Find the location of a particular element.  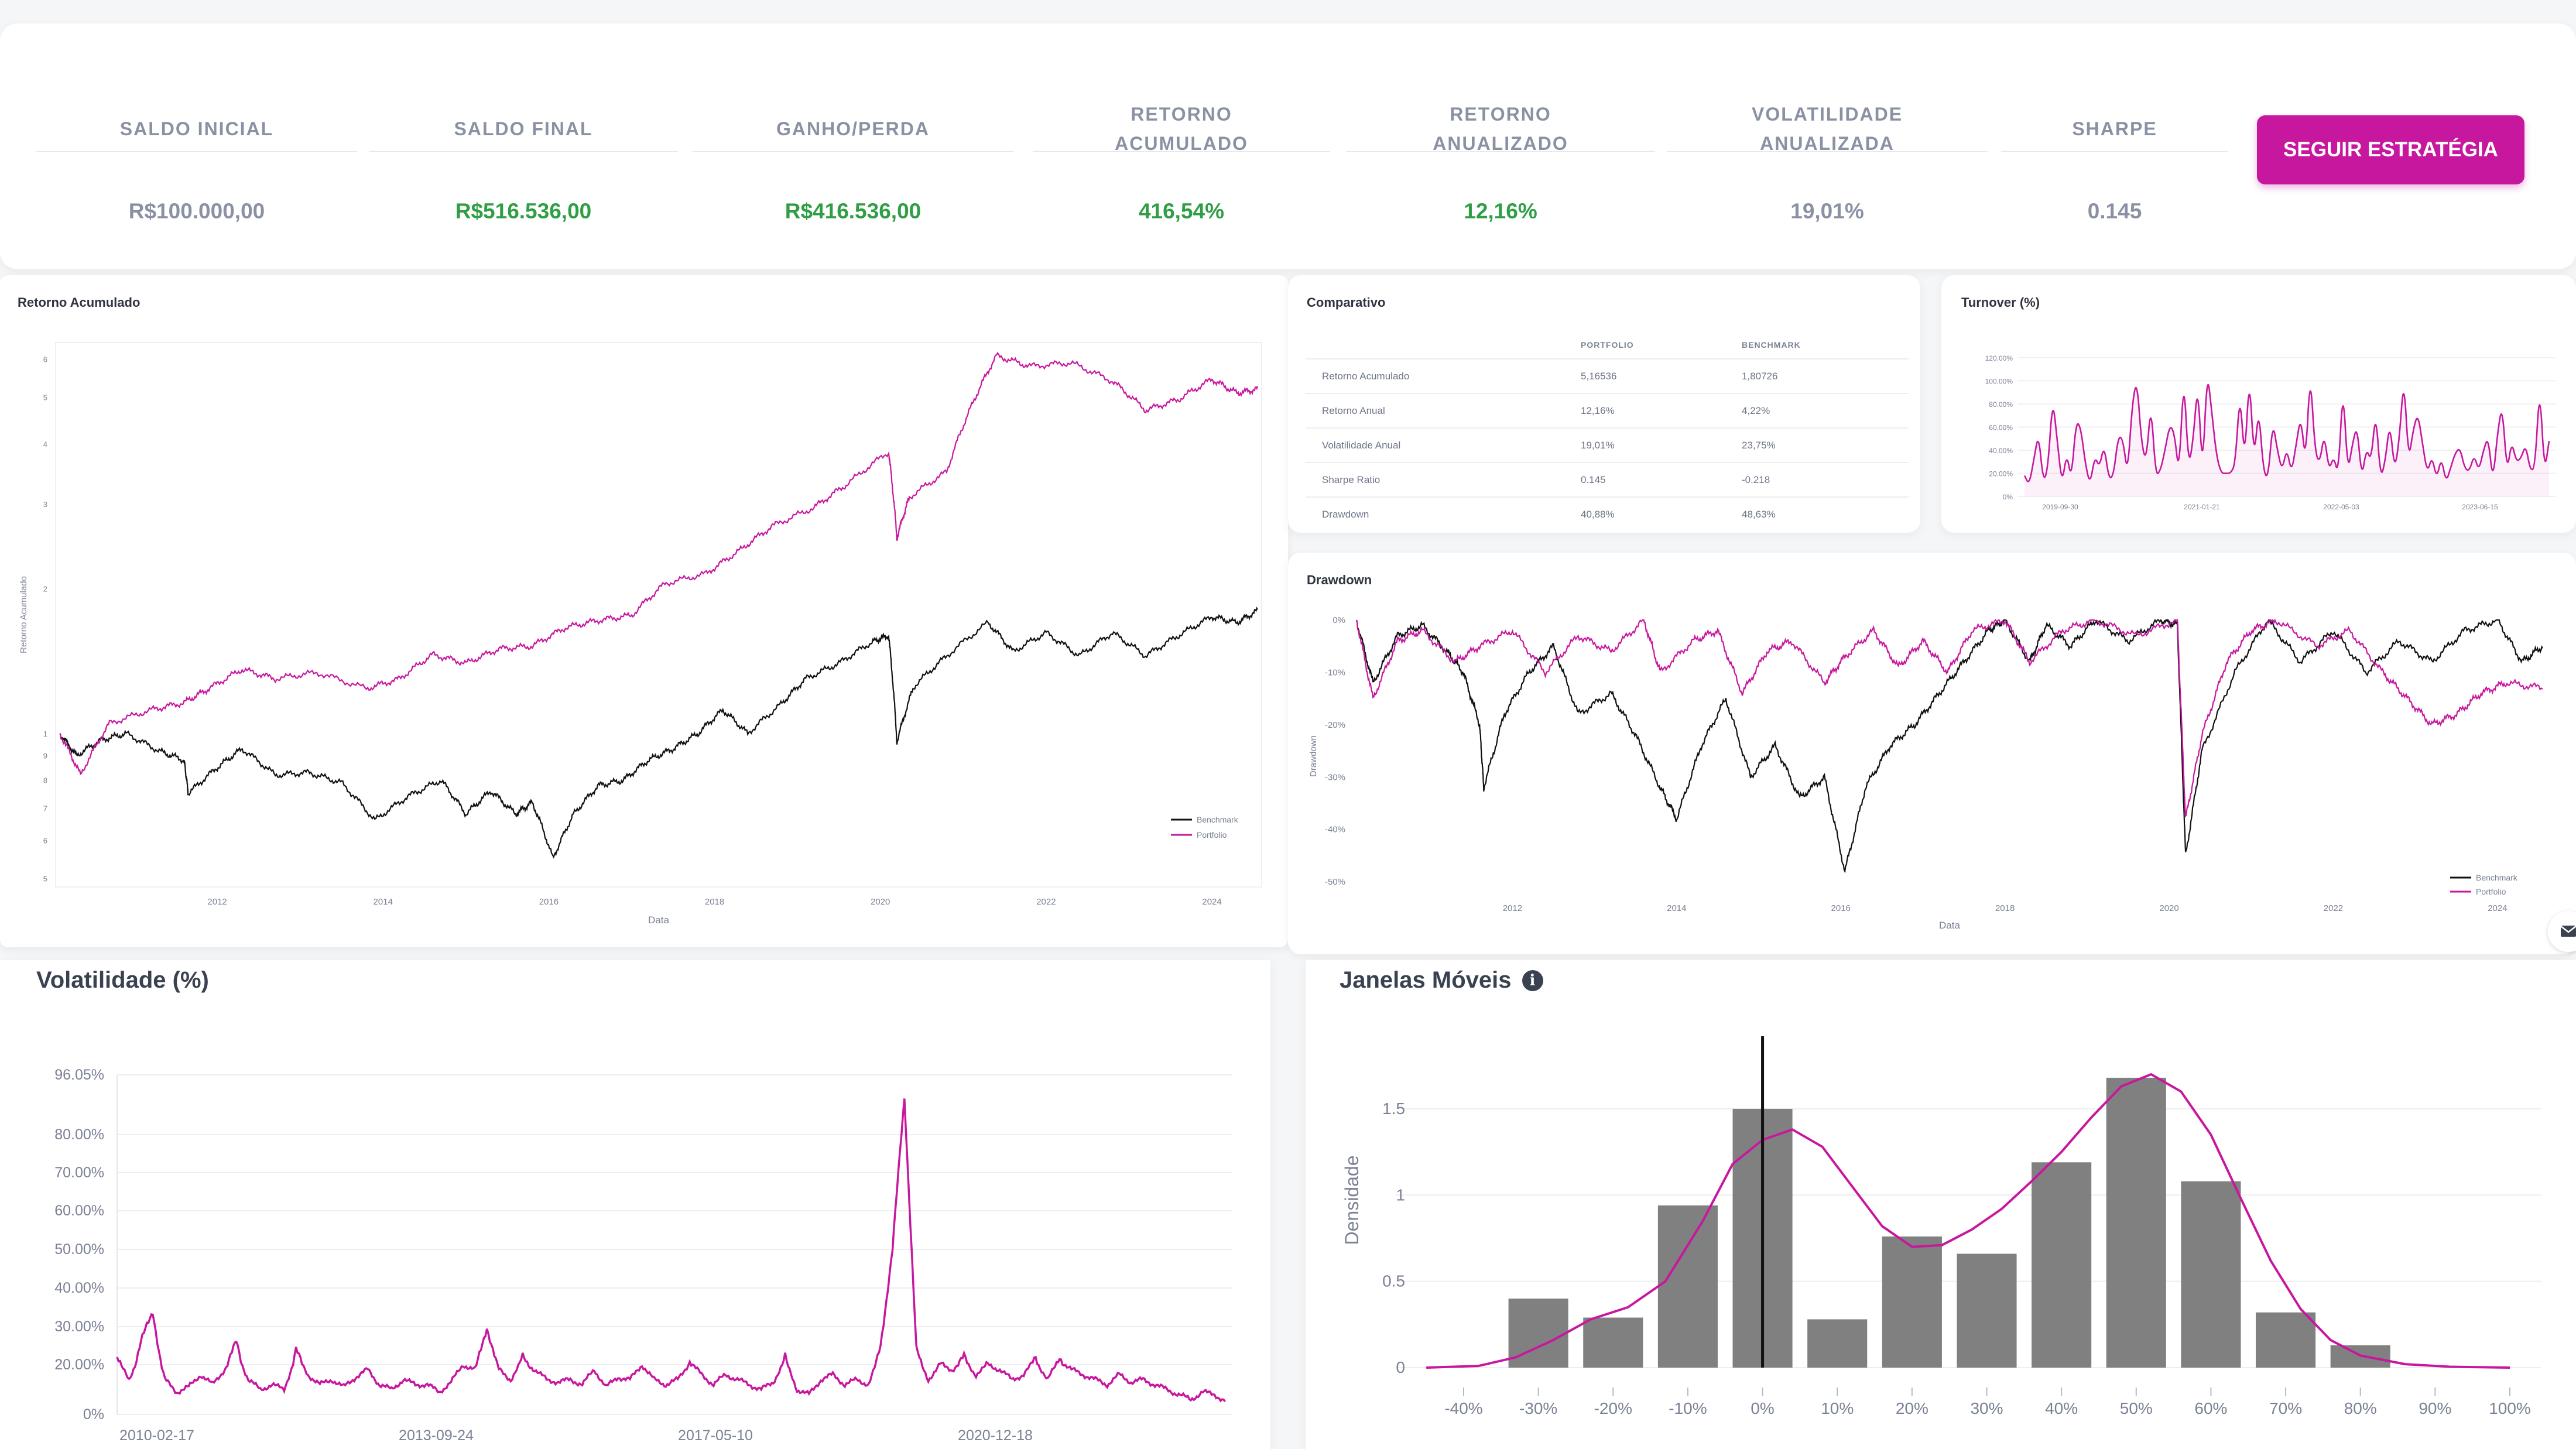

stat-value: 19,01% is located at coordinates (1827, 211).